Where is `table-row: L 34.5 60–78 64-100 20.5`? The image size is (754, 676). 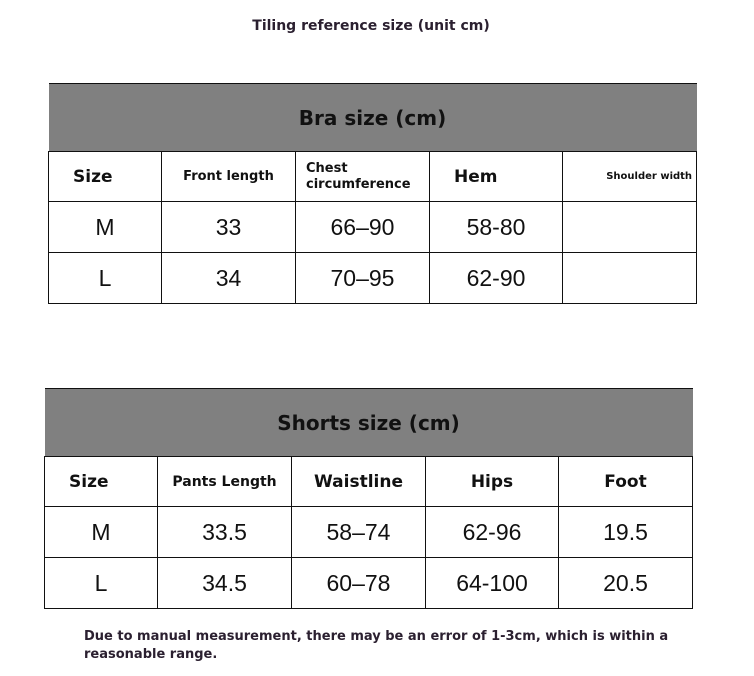
table-row: L 34.5 60–78 64-100 20.5 is located at coordinates (368, 583).